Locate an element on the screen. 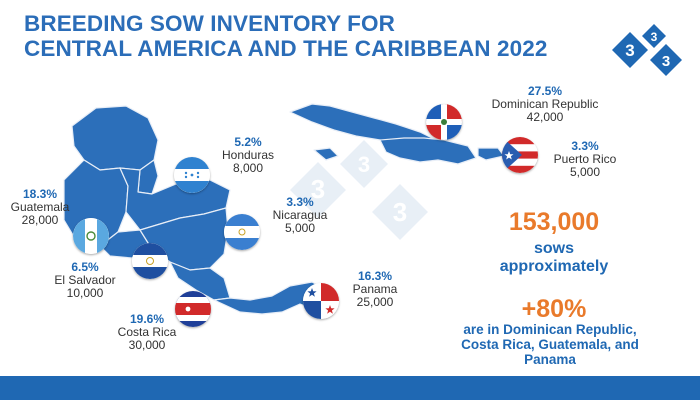 The height and width of the screenshot is (400, 700). guatemala-name: Guatemala is located at coordinates (40, 207).